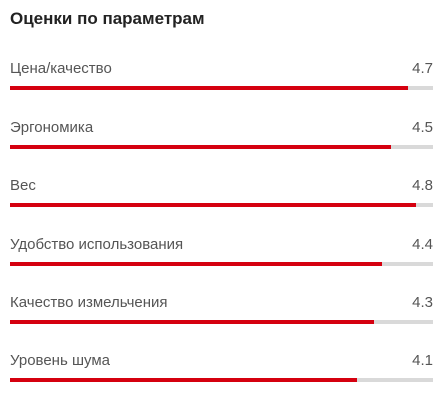 The width and height of the screenshot is (439, 400). What do you see at coordinates (221, 372) in the screenshot?
I see `rating-row-noise-level: Уровень шума 4.1` at bounding box center [221, 372].